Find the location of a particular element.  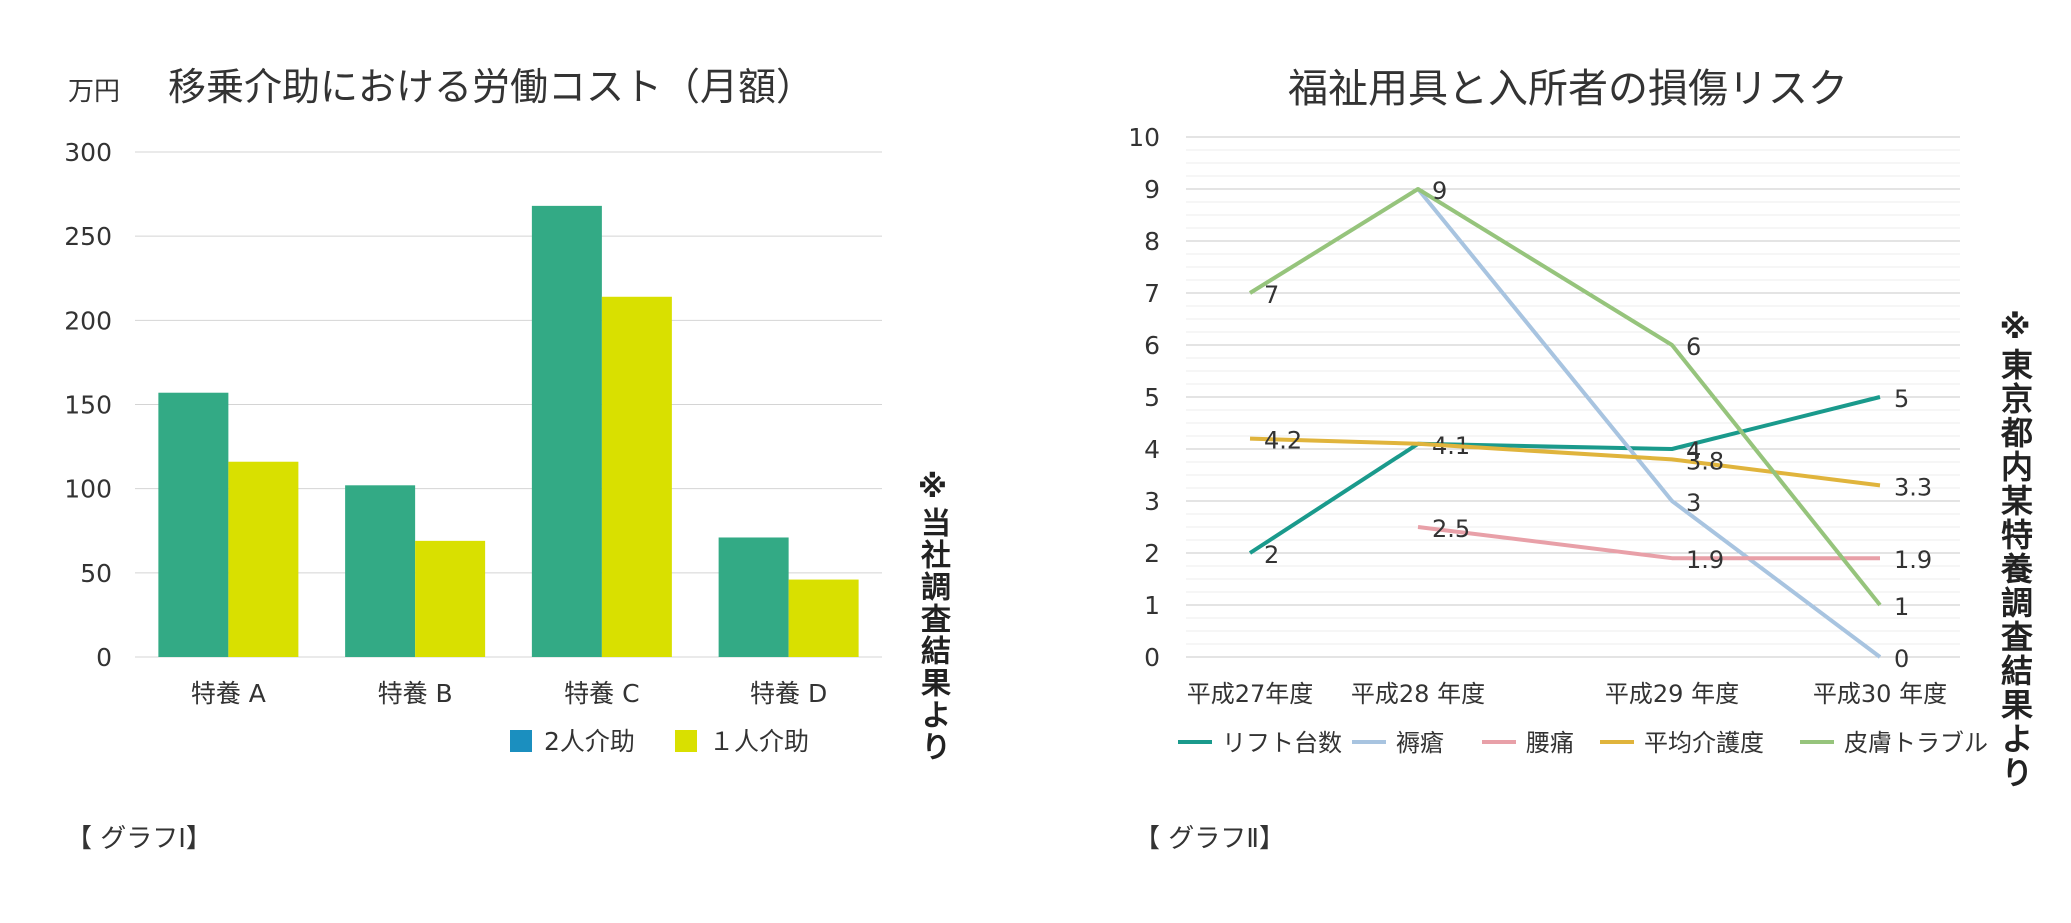

chart2-data-label: 3.3 is located at coordinates (1913, 487).